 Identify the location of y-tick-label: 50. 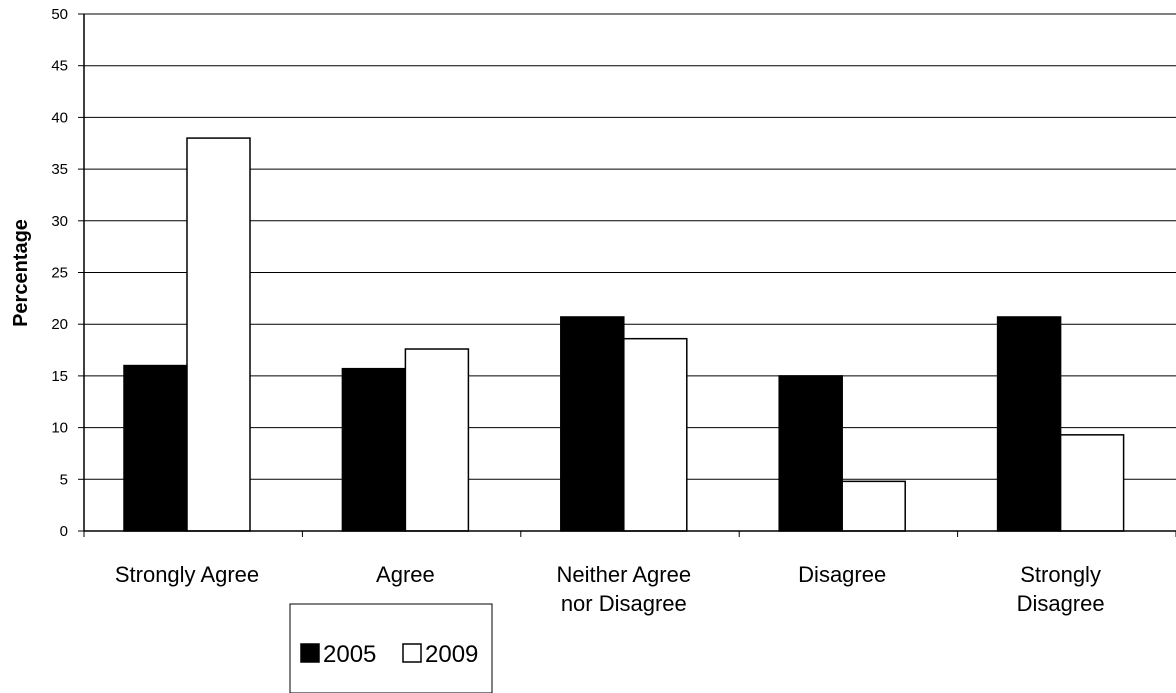
(59, 14).